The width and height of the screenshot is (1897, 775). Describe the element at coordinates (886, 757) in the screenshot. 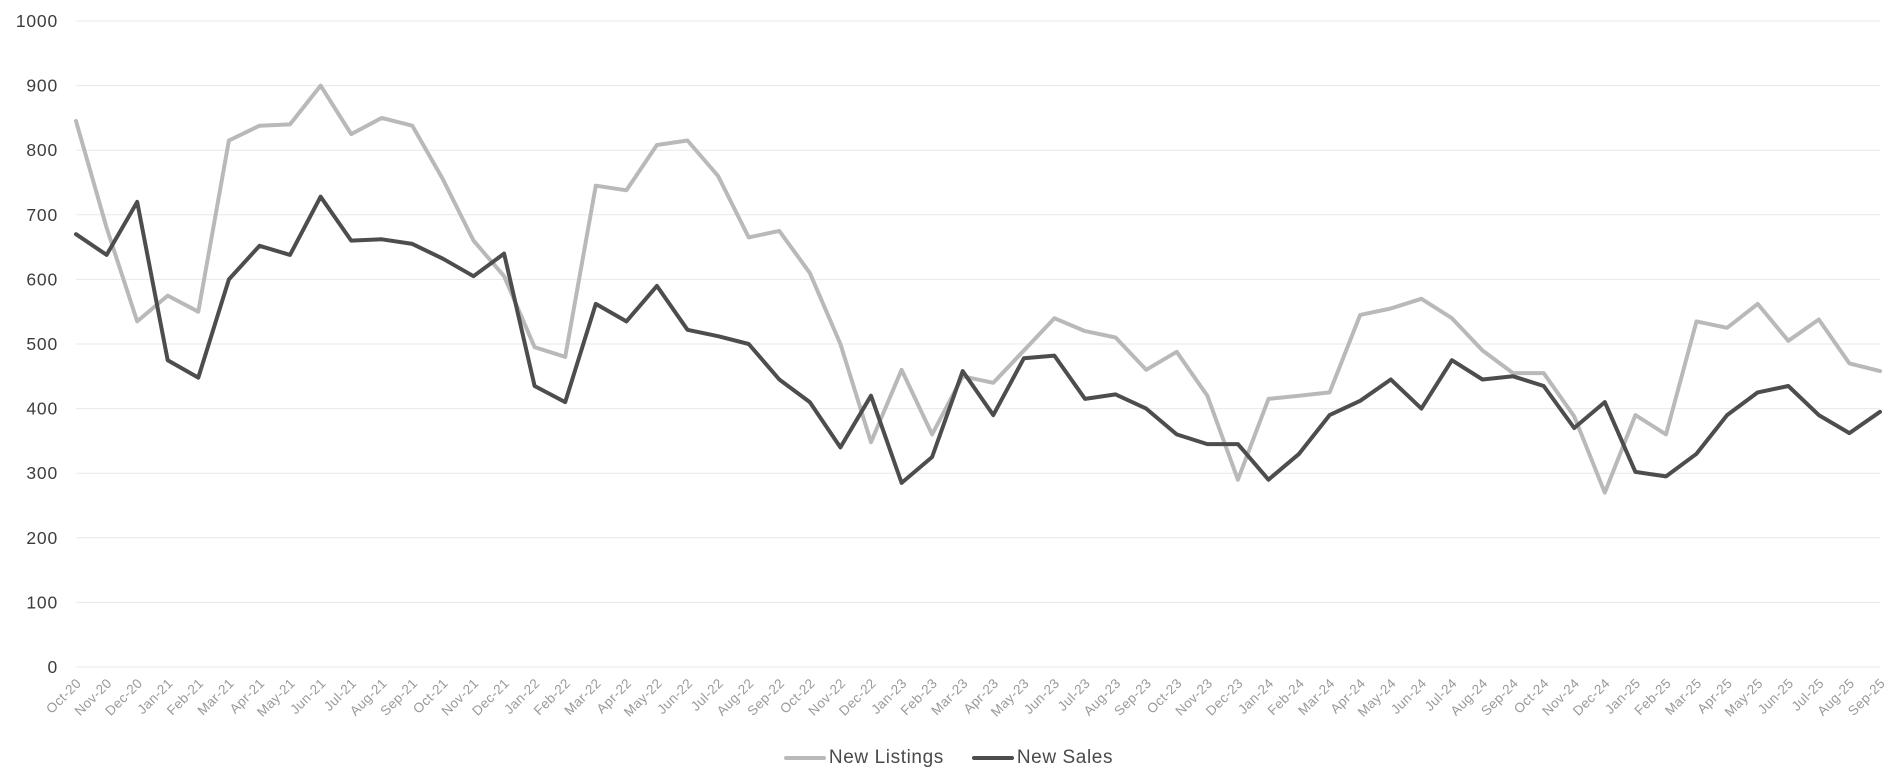

I see `legend-label-new-listings: New Listings` at that location.